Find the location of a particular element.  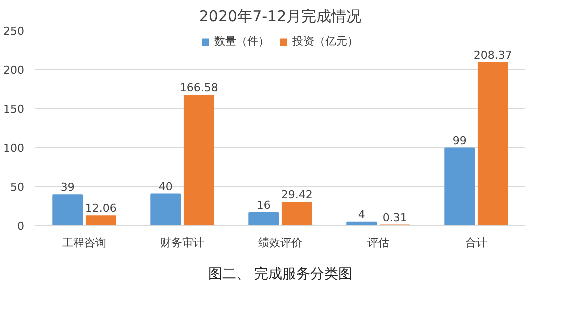

data-label: 0.31 is located at coordinates (395, 217).